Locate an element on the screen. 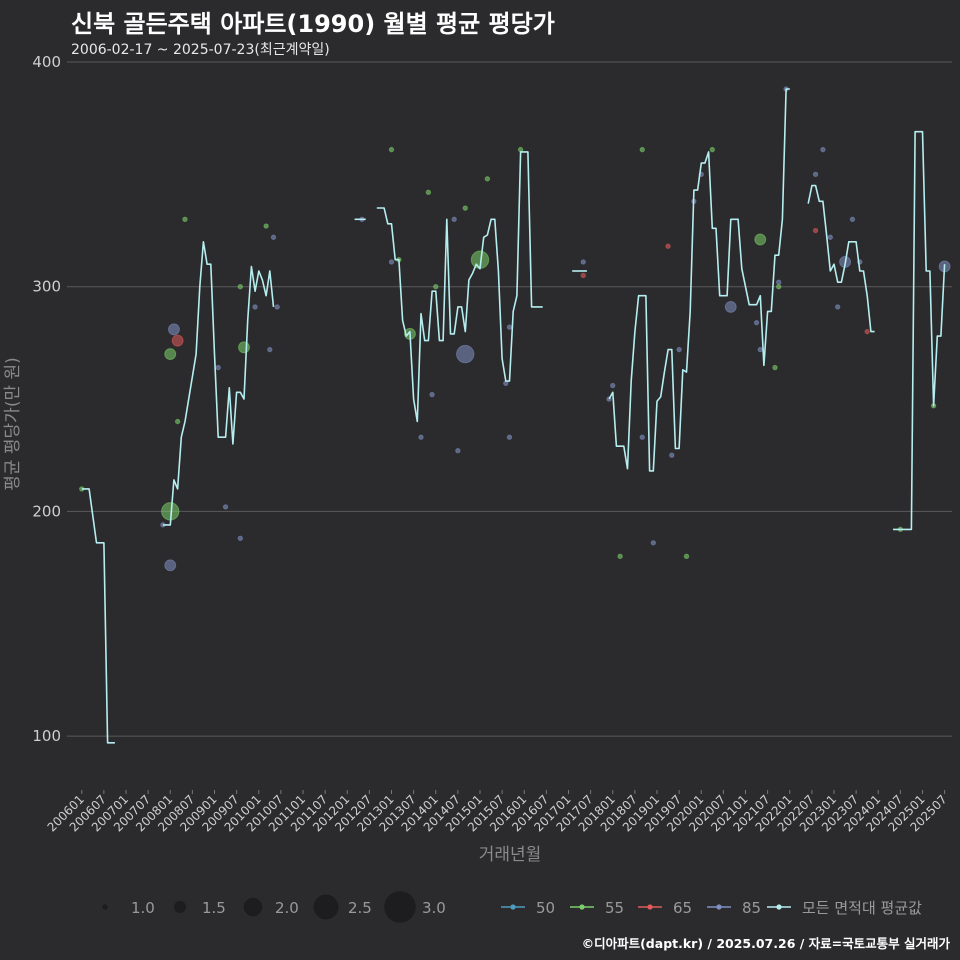 The width and height of the screenshot is (960, 960). legend-size-label: 1.0 is located at coordinates (143, 908).